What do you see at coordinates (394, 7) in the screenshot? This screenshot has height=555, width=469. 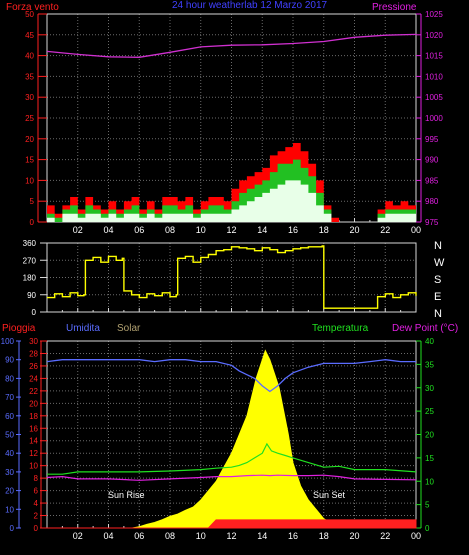 I see `pressure-axis-label: Pressione` at bounding box center [394, 7].